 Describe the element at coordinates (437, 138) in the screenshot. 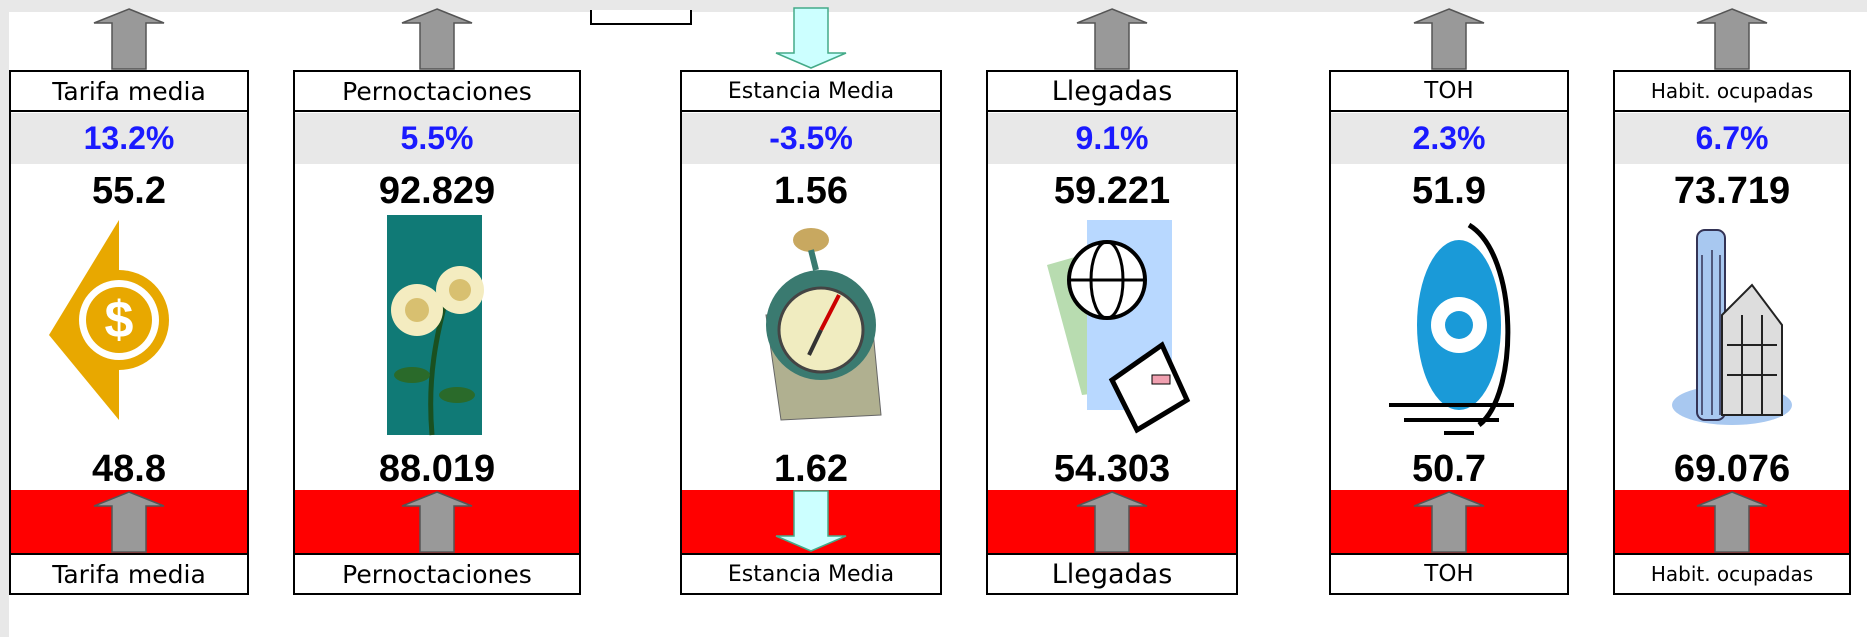

I see `change-percent: 5.5%` at that location.